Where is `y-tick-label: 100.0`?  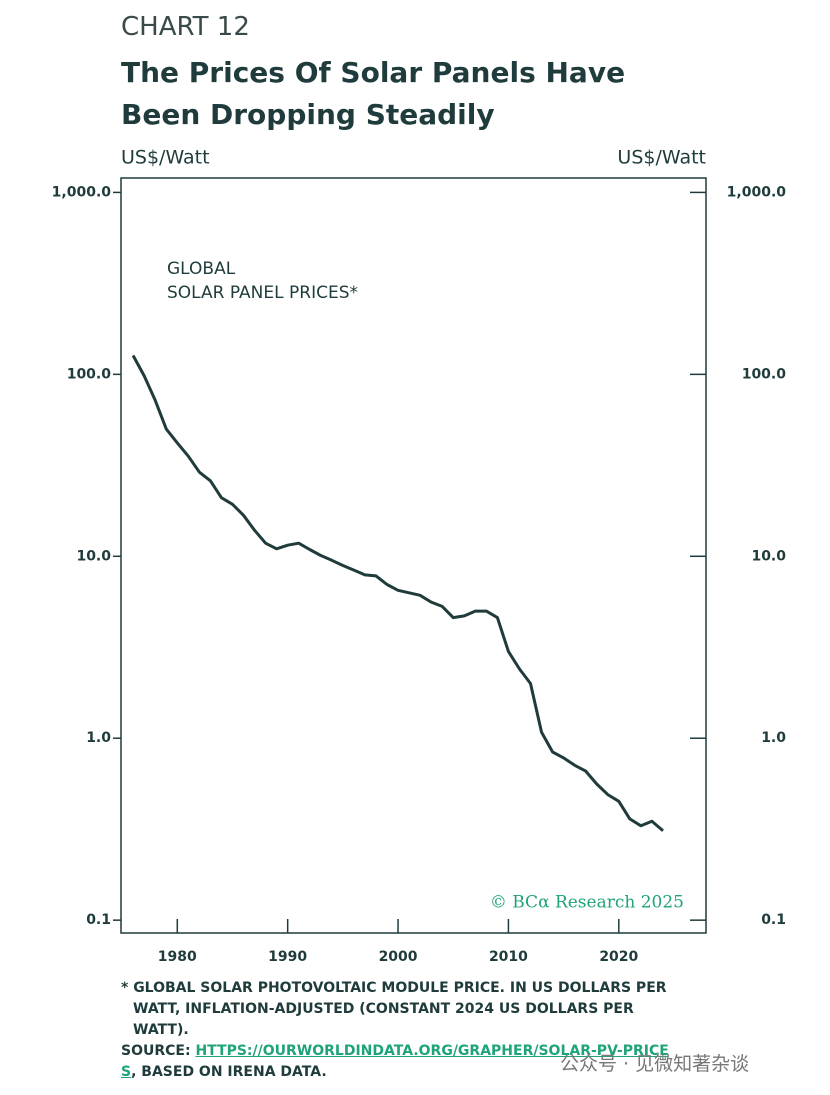 y-tick-label: 100.0 is located at coordinates (89, 374).